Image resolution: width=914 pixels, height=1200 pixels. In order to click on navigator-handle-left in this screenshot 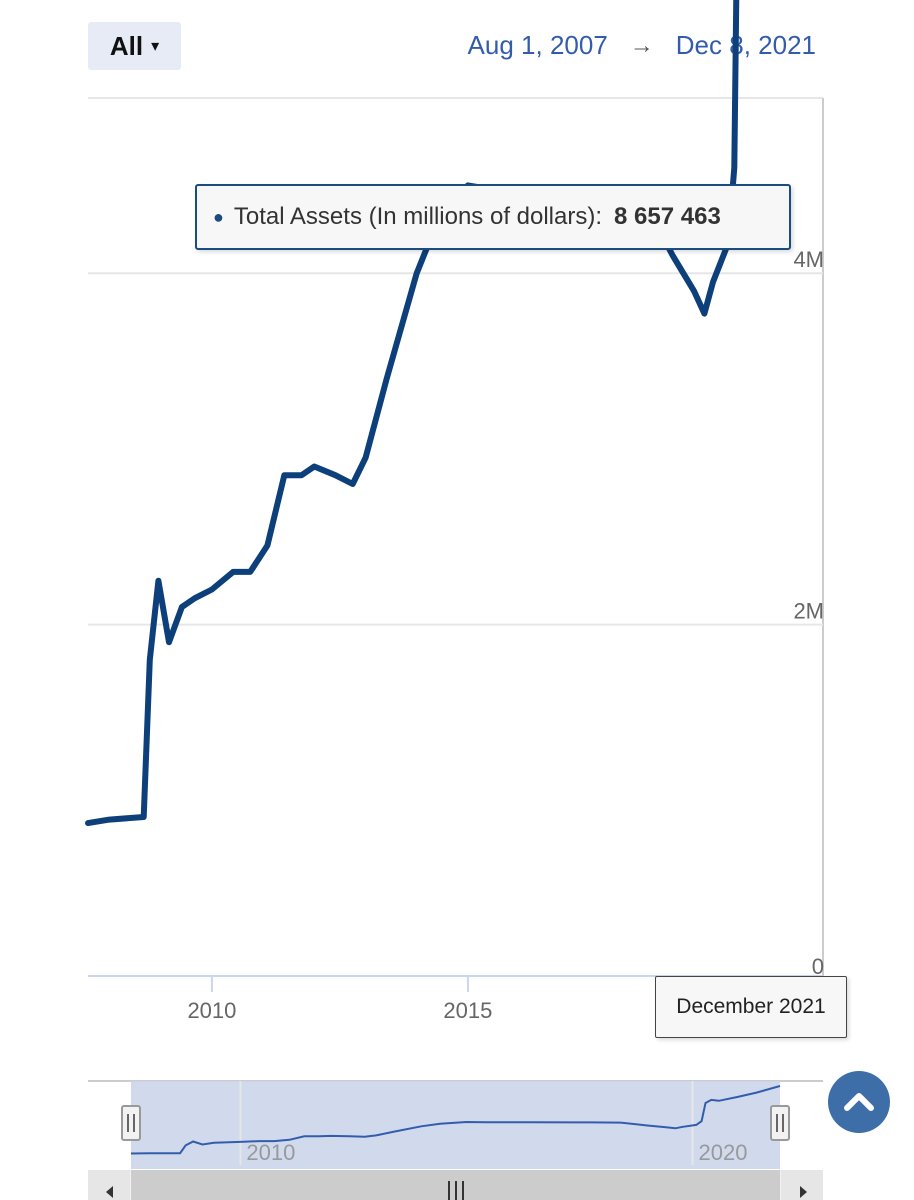, I will do `click(131, 1123)`.